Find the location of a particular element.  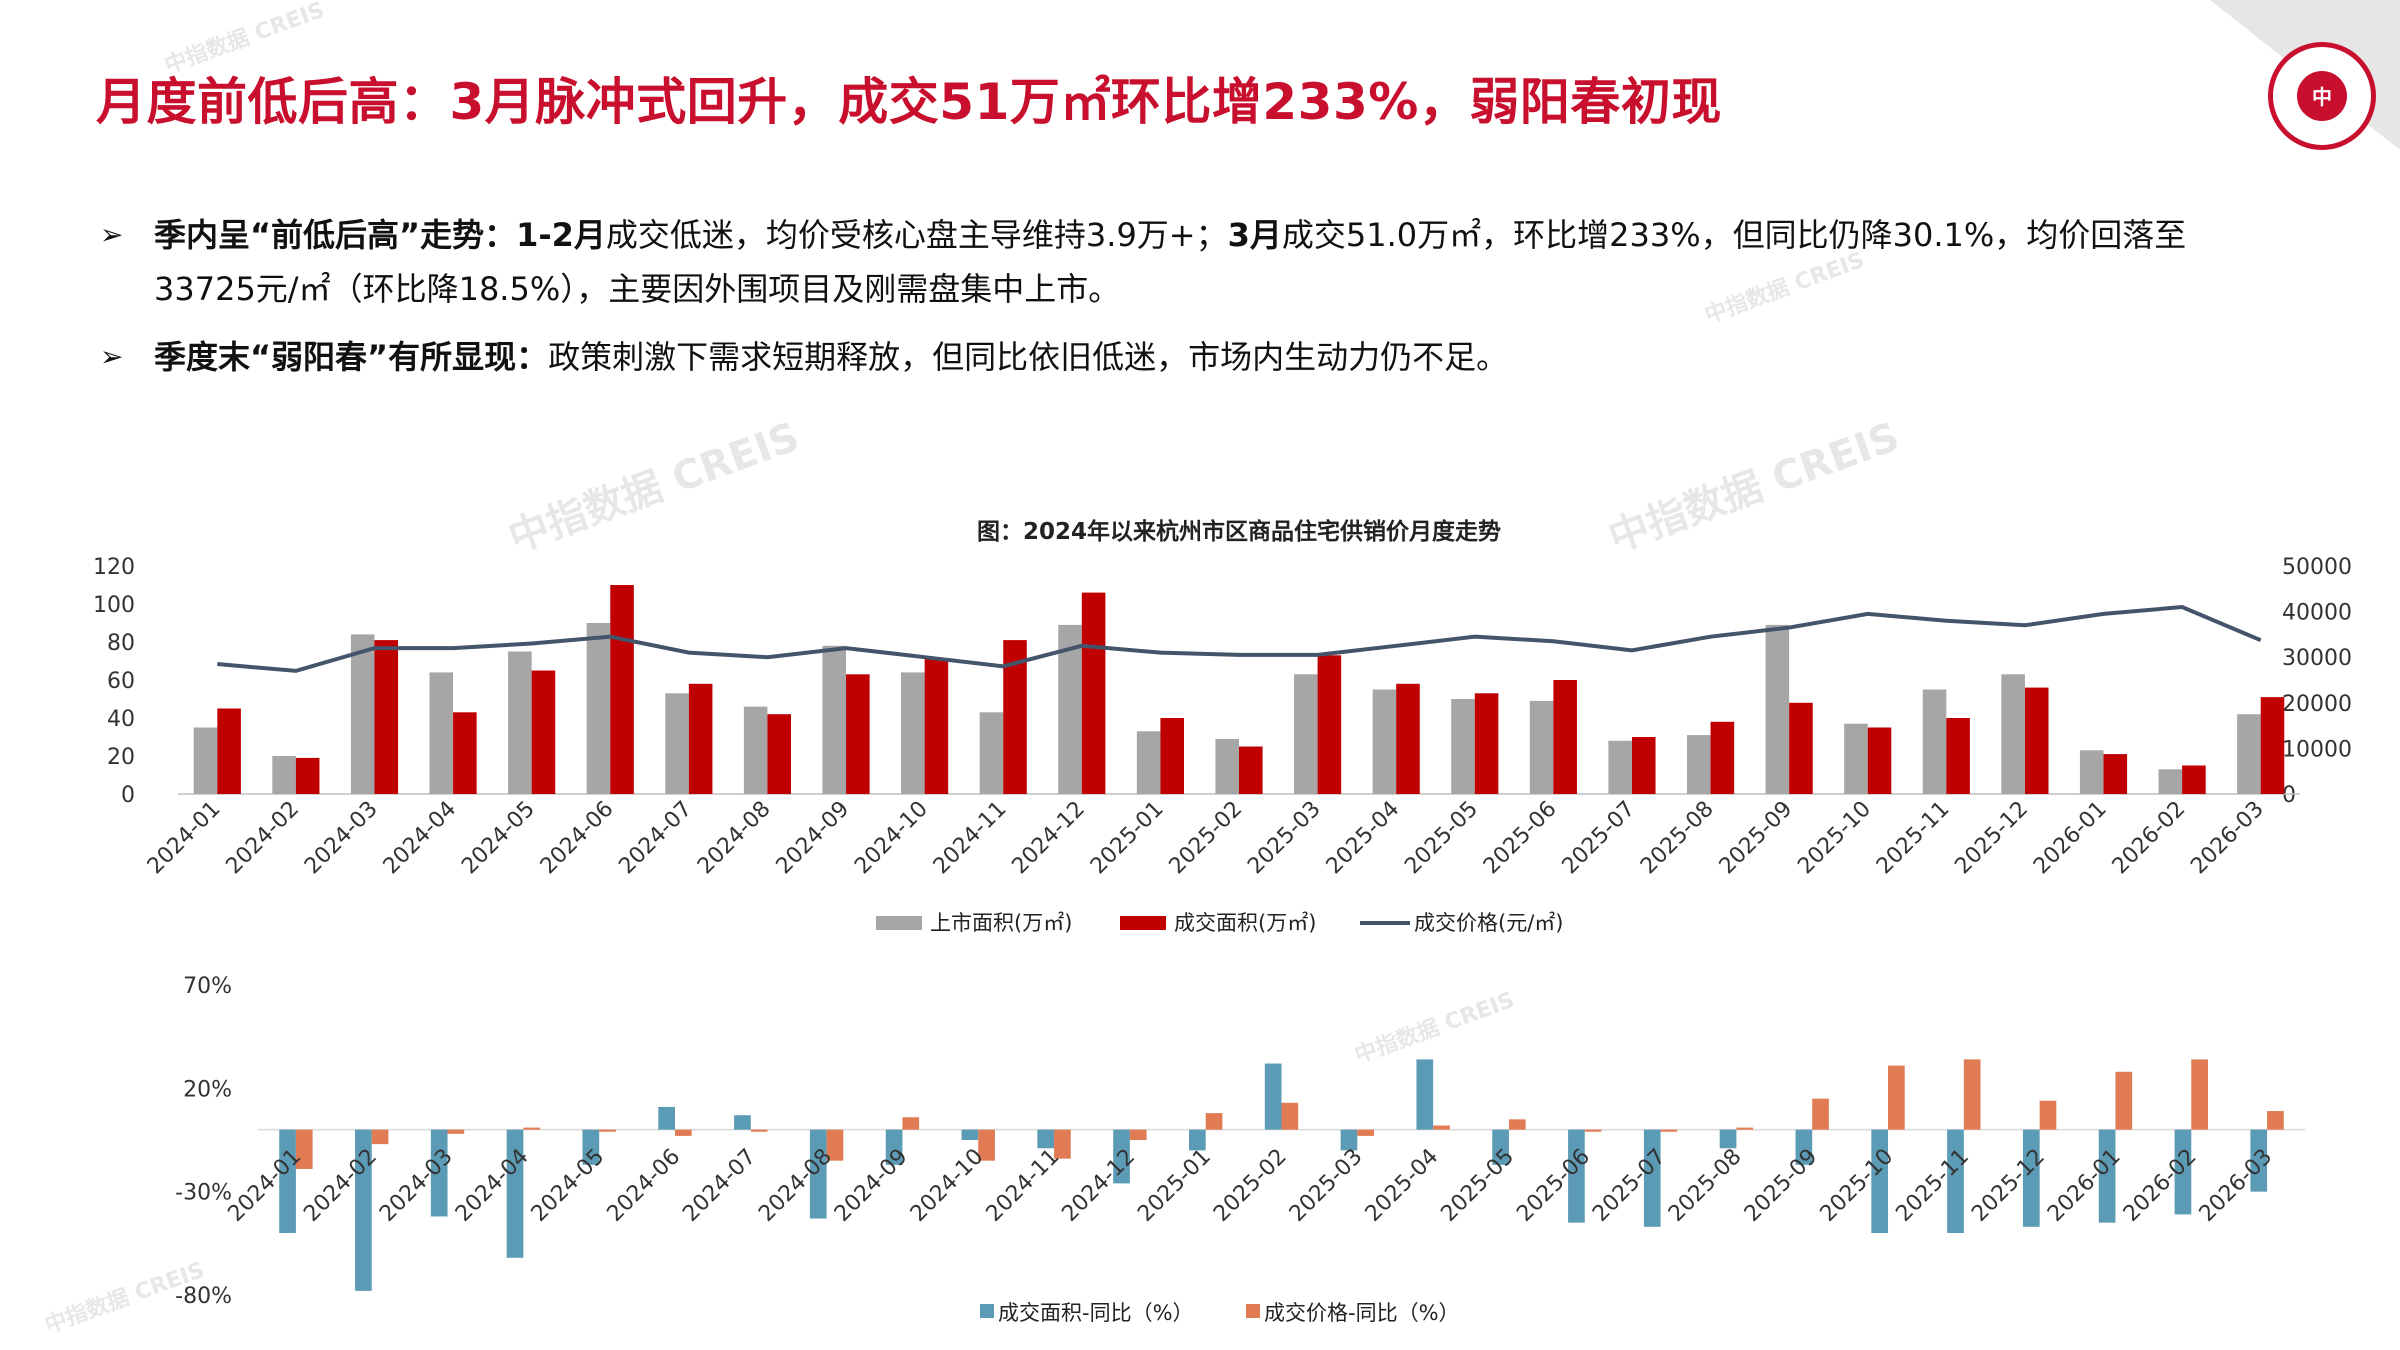

price-line is located at coordinates (1239, 639).